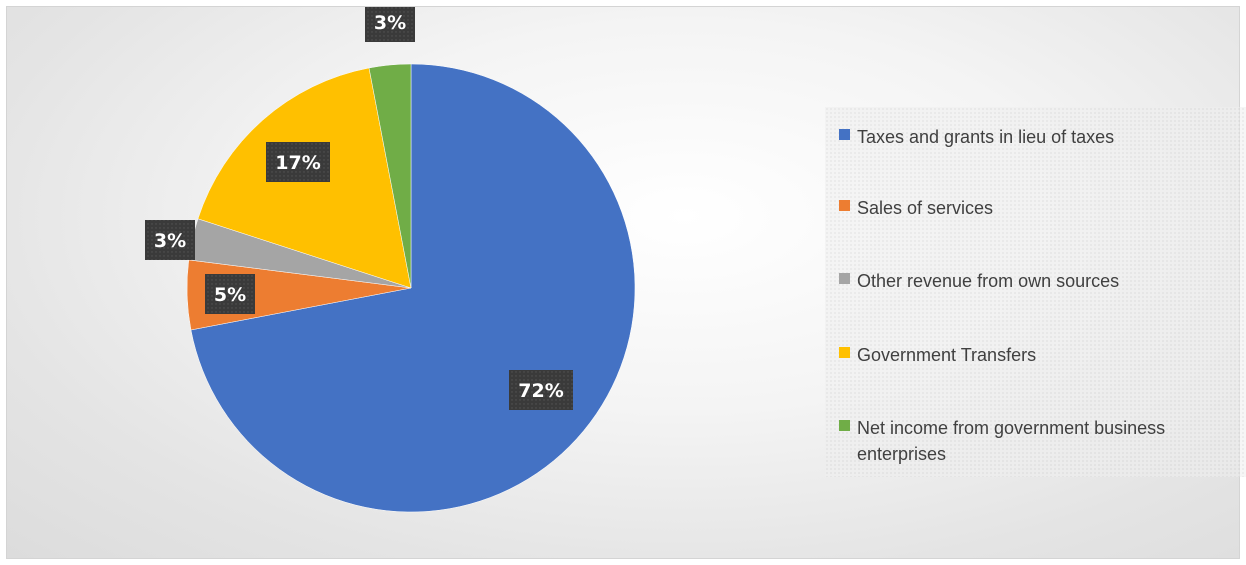 The width and height of the screenshot is (1246, 565). I want to click on legend-swatch-net-income, so click(844, 425).